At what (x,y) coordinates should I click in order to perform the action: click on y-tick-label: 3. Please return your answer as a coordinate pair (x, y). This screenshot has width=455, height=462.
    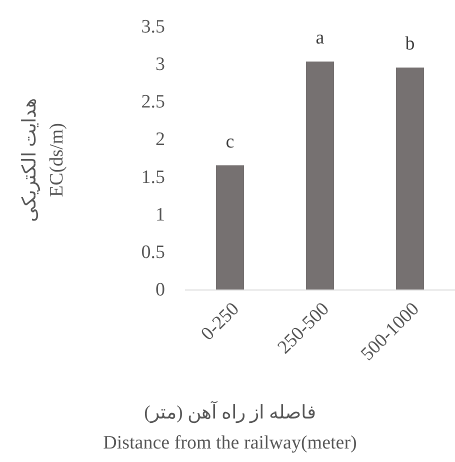
    Looking at the image, I should click on (160, 65).